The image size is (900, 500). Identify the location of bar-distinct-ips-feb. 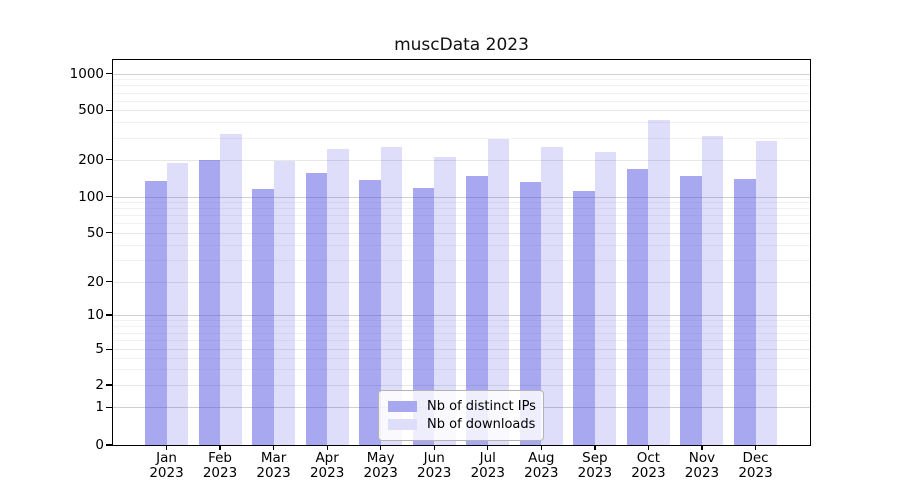
(209, 302).